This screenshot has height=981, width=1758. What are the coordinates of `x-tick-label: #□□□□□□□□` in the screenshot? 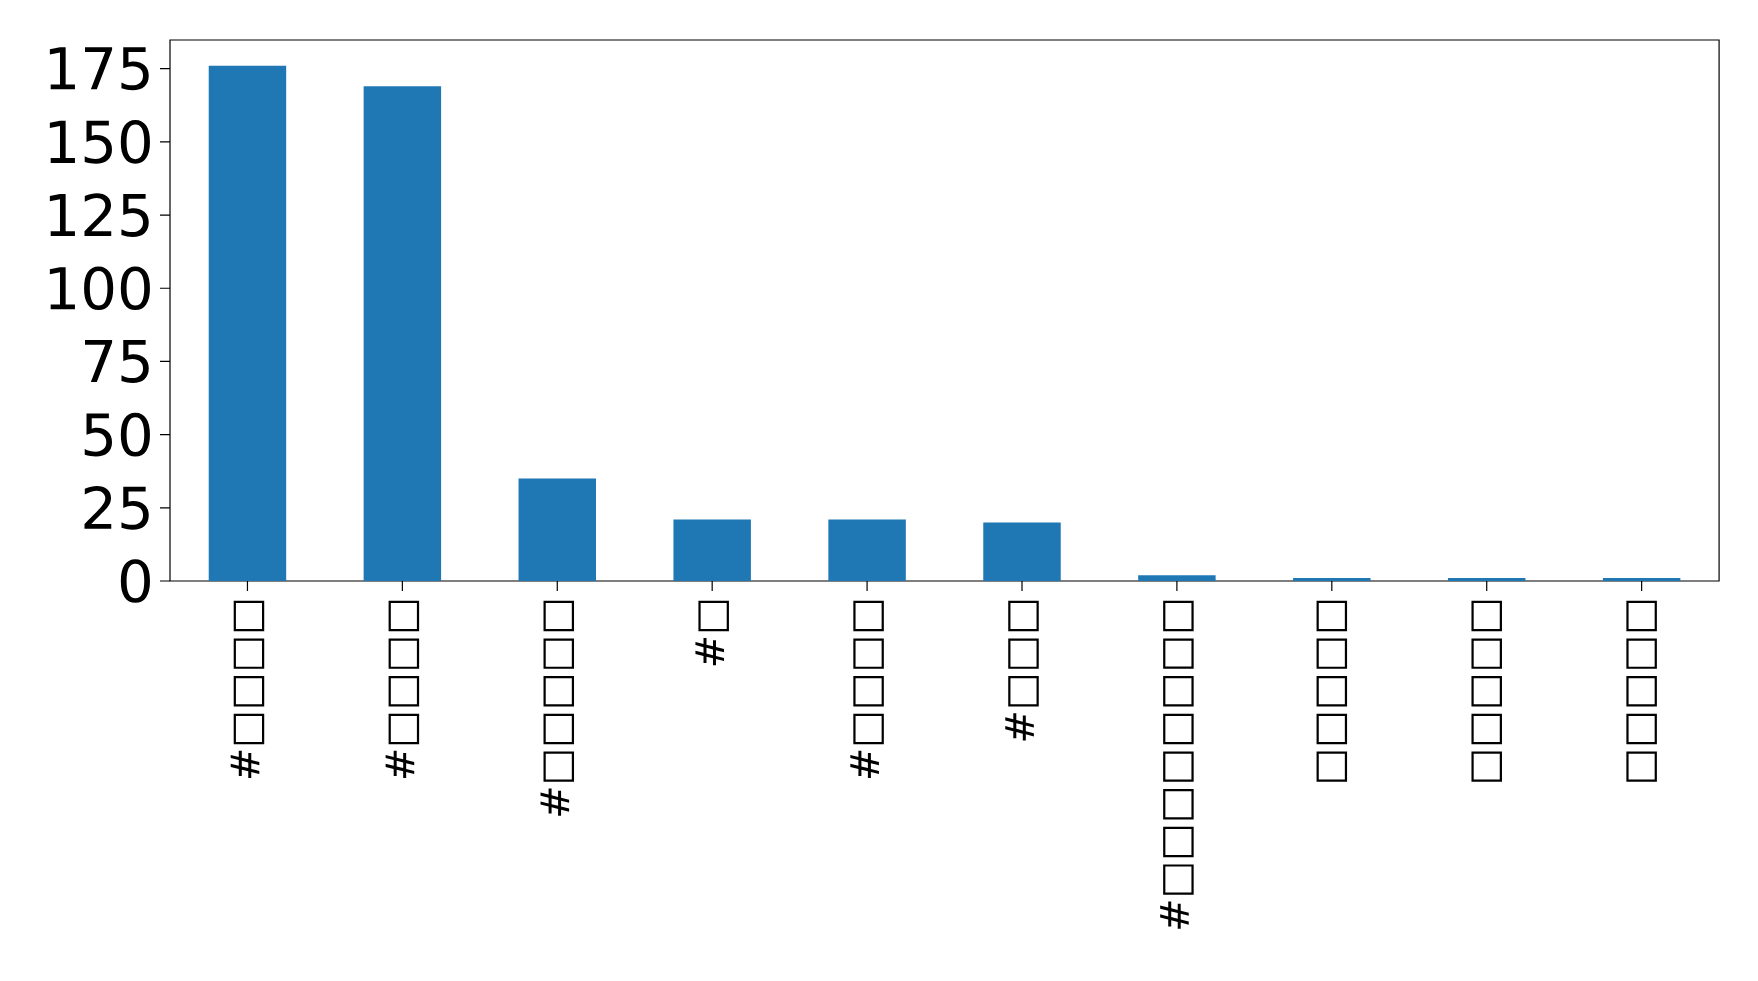 It's located at (1177, 764).